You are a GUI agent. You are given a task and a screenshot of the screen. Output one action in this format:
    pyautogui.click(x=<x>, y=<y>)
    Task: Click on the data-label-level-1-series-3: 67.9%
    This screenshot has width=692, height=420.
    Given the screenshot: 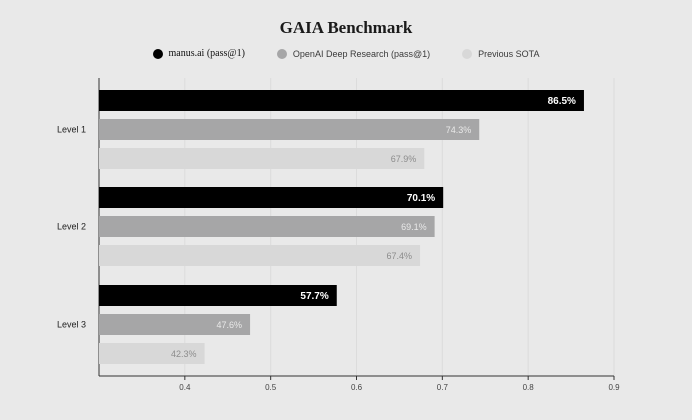 What is the action you would take?
    pyautogui.click(x=404, y=159)
    